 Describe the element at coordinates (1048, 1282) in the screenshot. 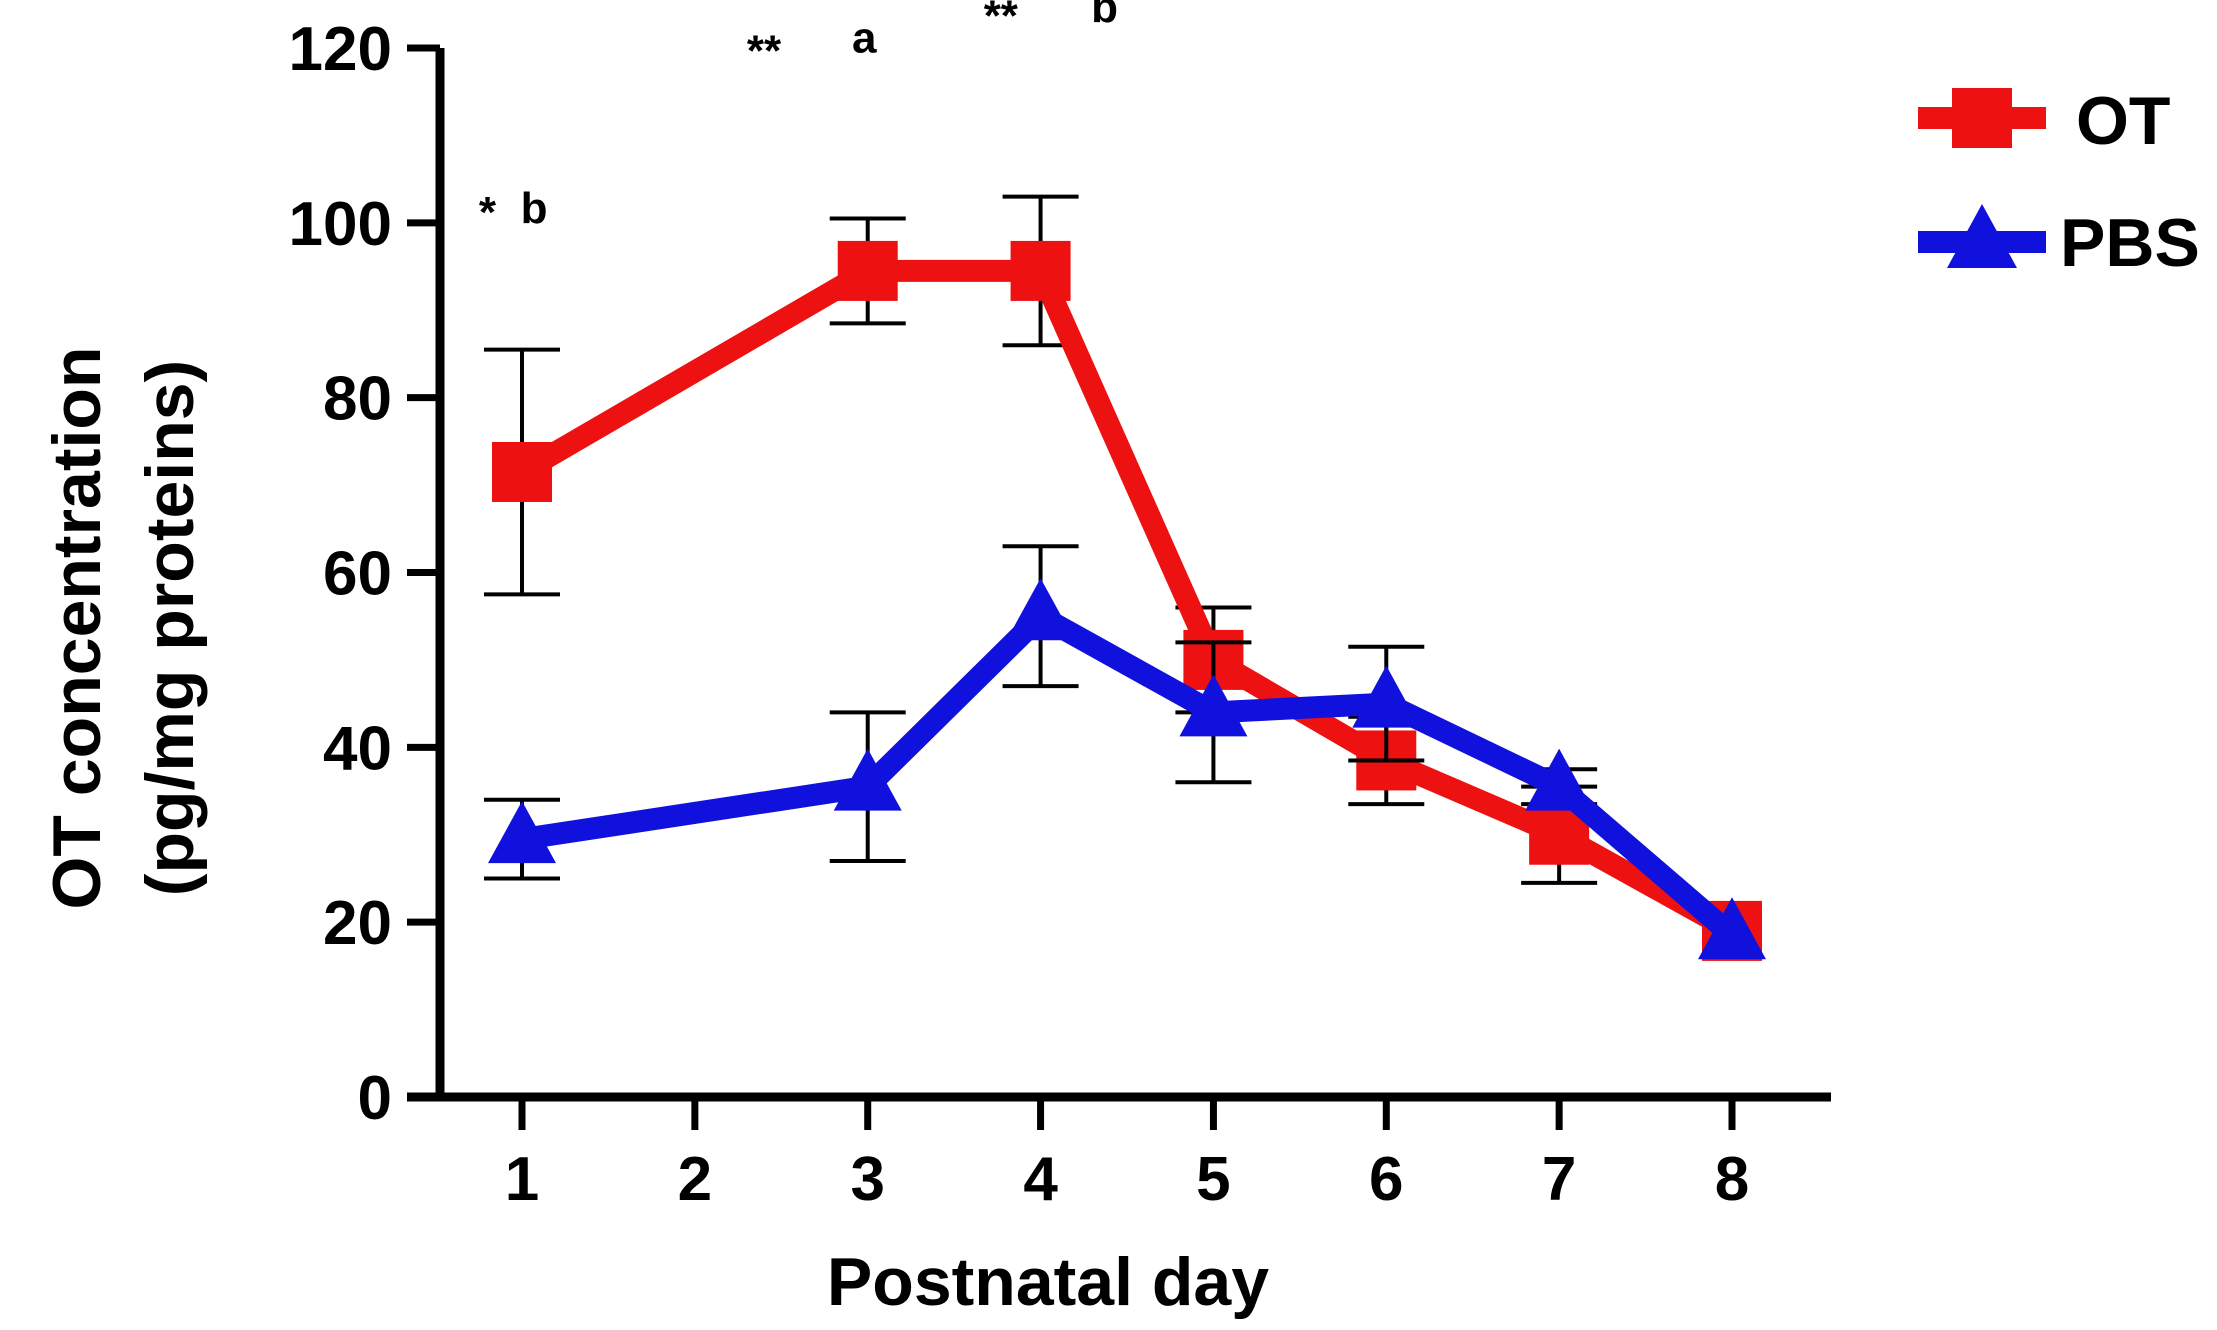

I see `x-axis-title: Postnatal day` at that location.